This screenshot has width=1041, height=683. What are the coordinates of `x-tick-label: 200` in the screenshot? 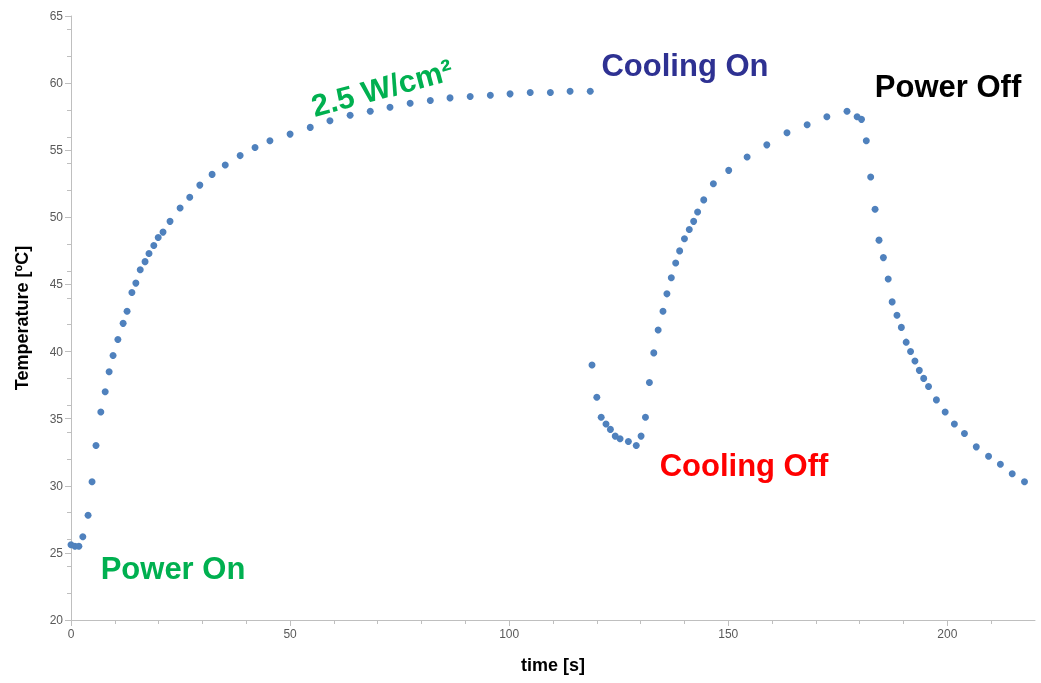 It's located at (947, 634).